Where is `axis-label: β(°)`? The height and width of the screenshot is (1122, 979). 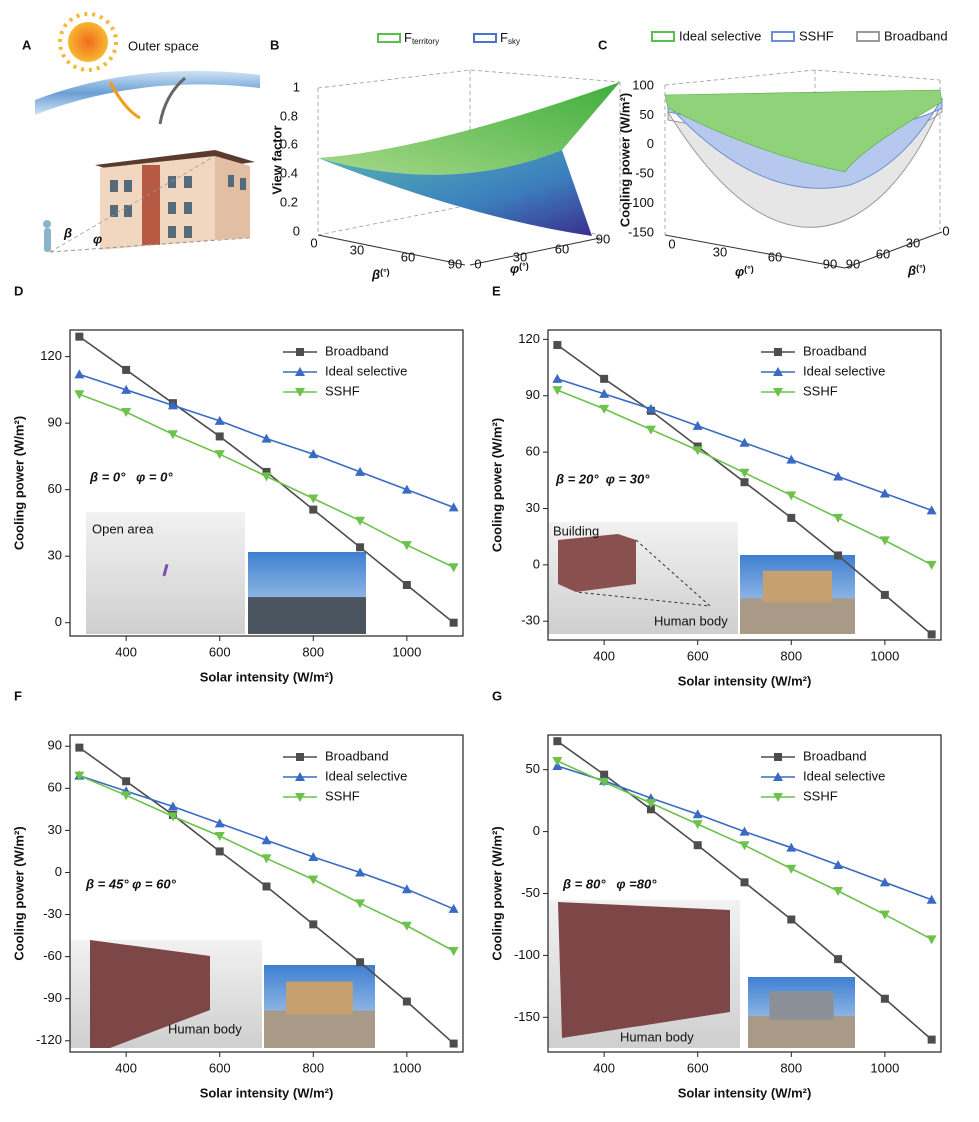
axis-label: β(°) is located at coordinates (916, 270).